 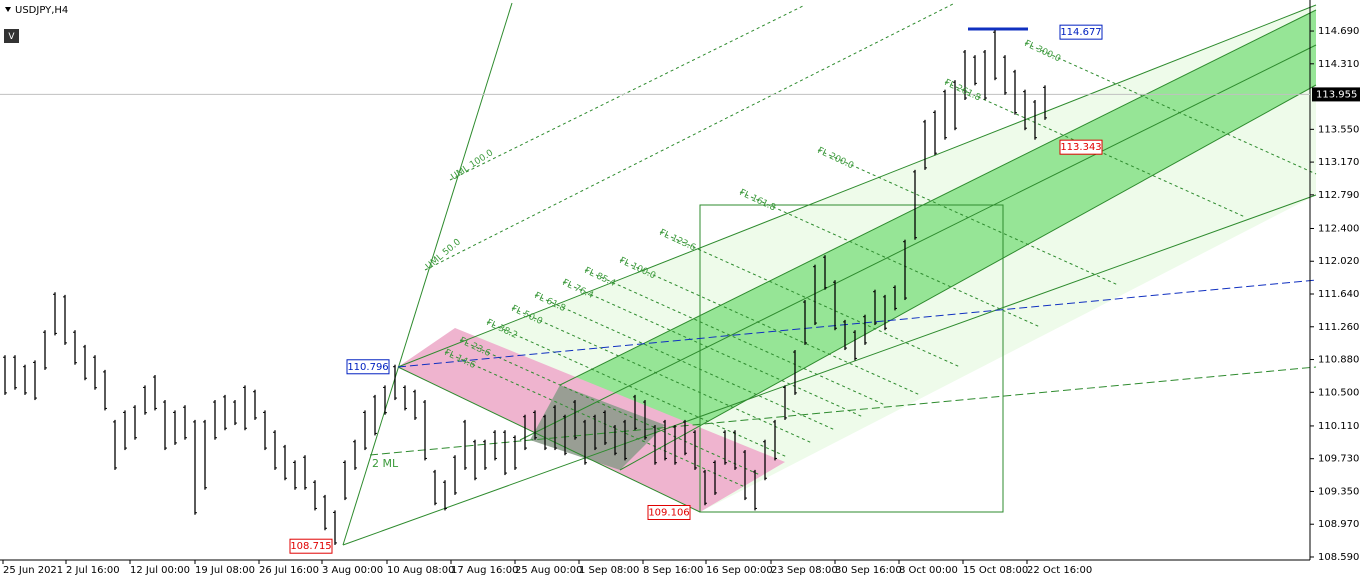 What do you see at coordinates (1338, 459) in the screenshot?
I see `y-tick-label: 109.730` at bounding box center [1338, 459].